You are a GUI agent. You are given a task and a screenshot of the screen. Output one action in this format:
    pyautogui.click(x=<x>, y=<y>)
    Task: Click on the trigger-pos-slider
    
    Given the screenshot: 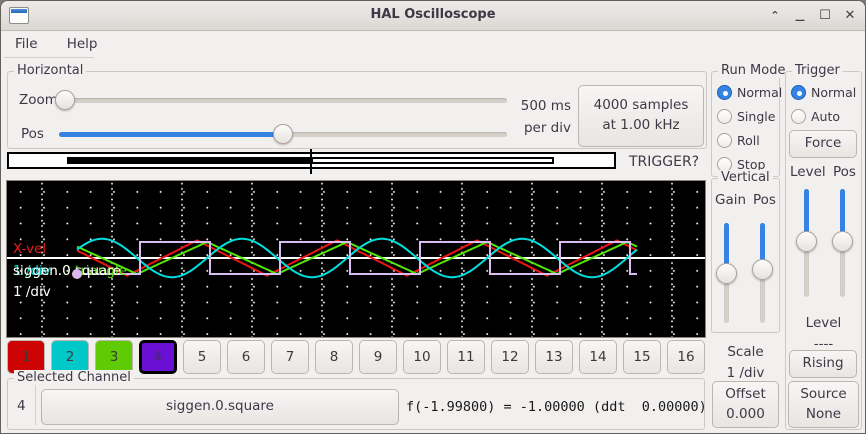 What is the action you would take?
    pyautogui.click(x=843, y=243)
    